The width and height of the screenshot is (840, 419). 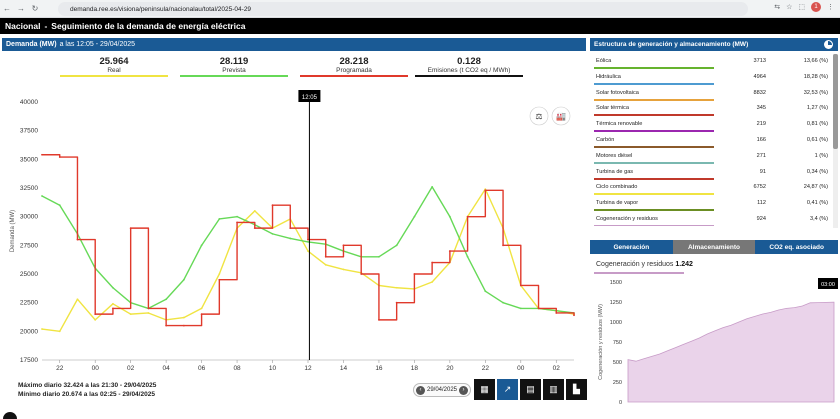 I want to click on generation-row: Eólica 3713 13,66 (%), so click(x=711, y=64).